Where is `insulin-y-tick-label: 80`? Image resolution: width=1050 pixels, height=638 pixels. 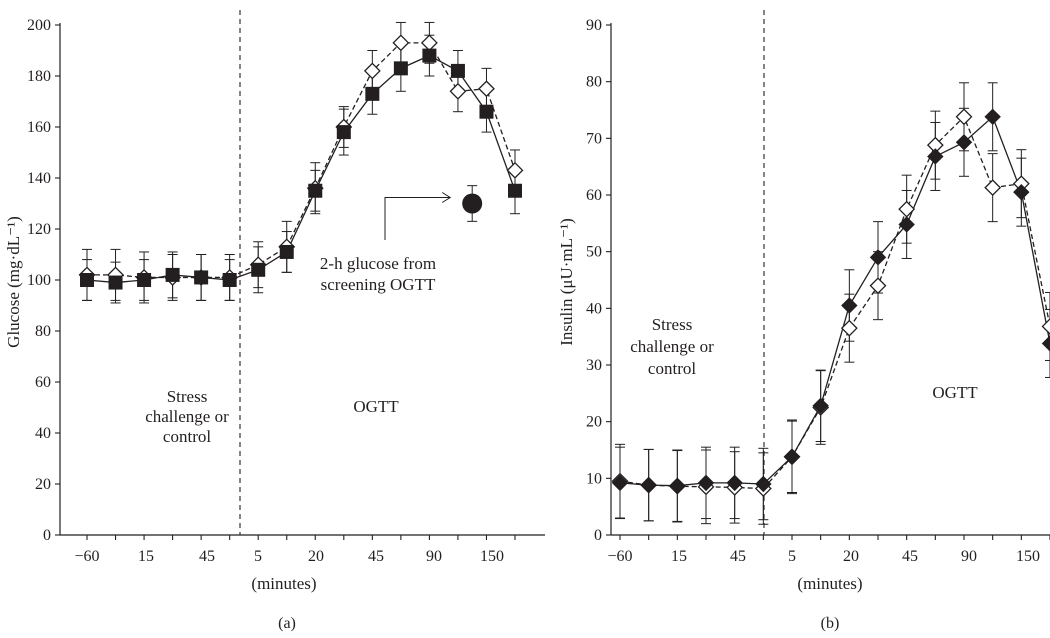
insulin-y-tick-label: 80 is located at coordinates (594, 82).